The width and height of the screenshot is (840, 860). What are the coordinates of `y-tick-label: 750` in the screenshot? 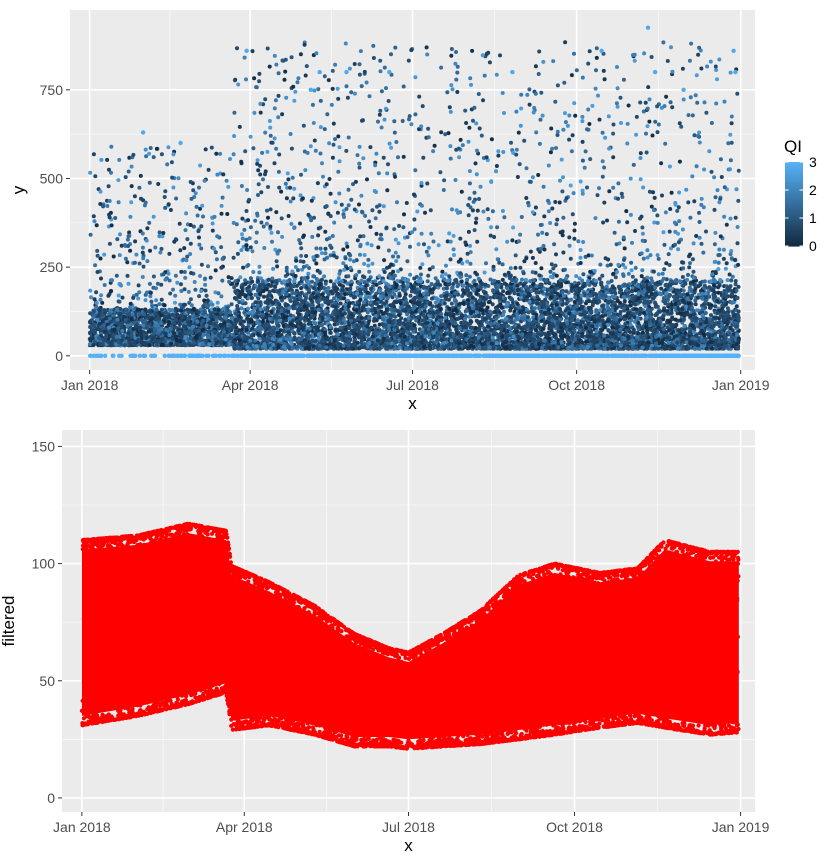 It's located at (52, 90).